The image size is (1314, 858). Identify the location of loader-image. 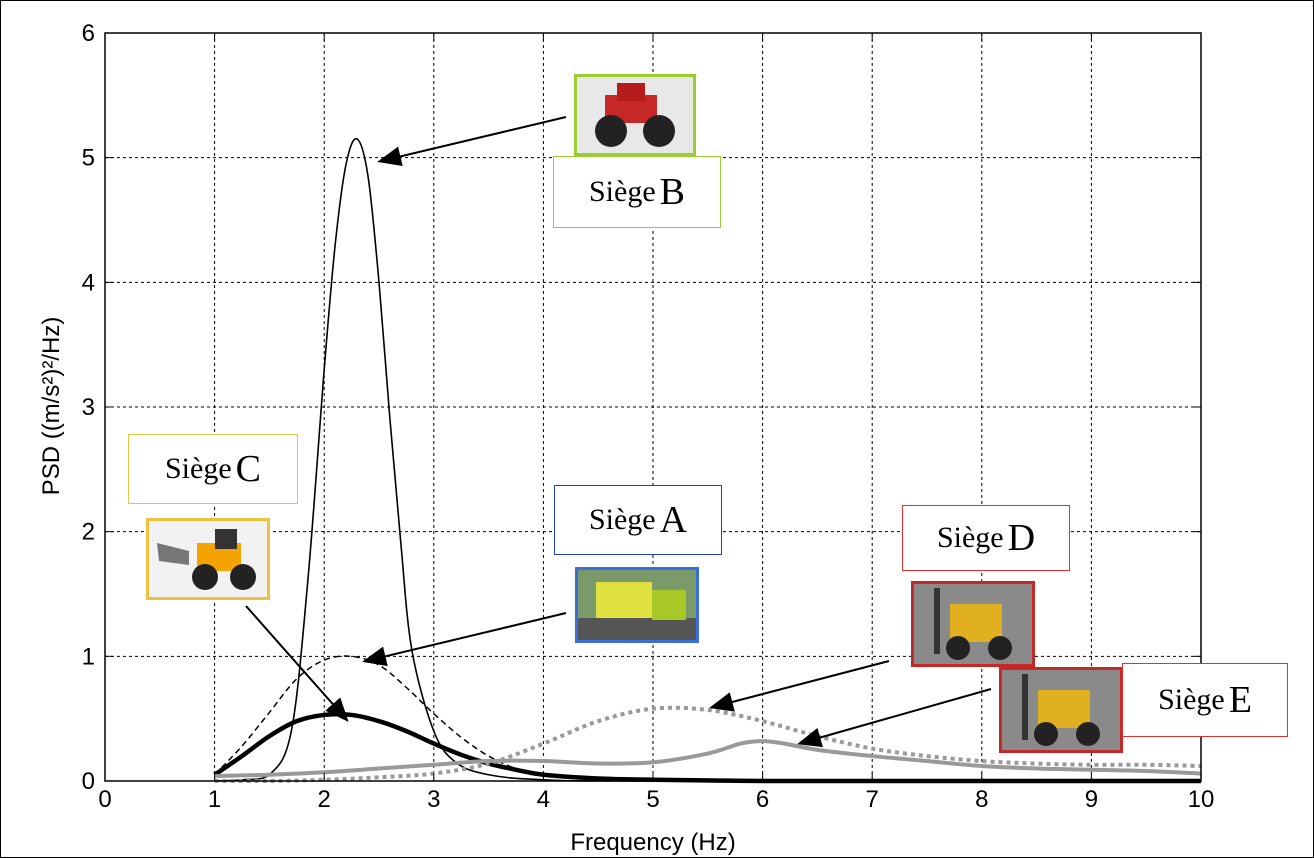
(208, 559).